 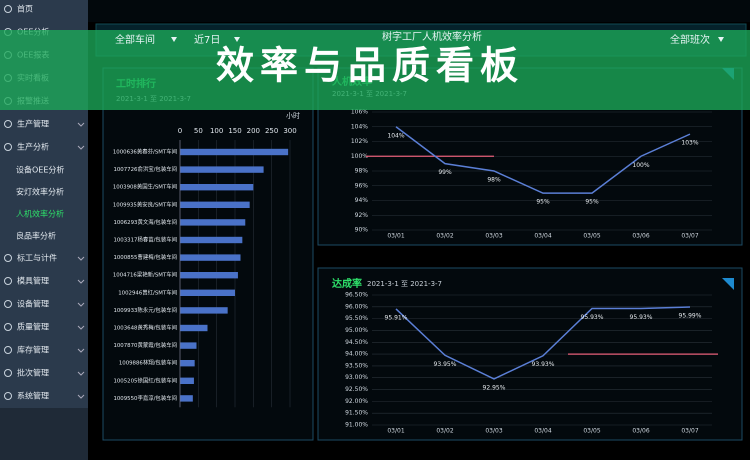 I want to click on y-tick-label: 104%, so click(x=359, y=126).